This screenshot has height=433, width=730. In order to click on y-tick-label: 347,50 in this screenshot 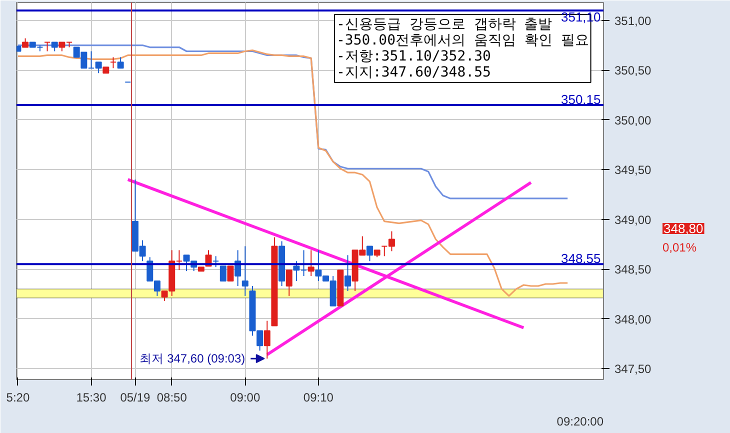, I will do `click(633, 369)`.